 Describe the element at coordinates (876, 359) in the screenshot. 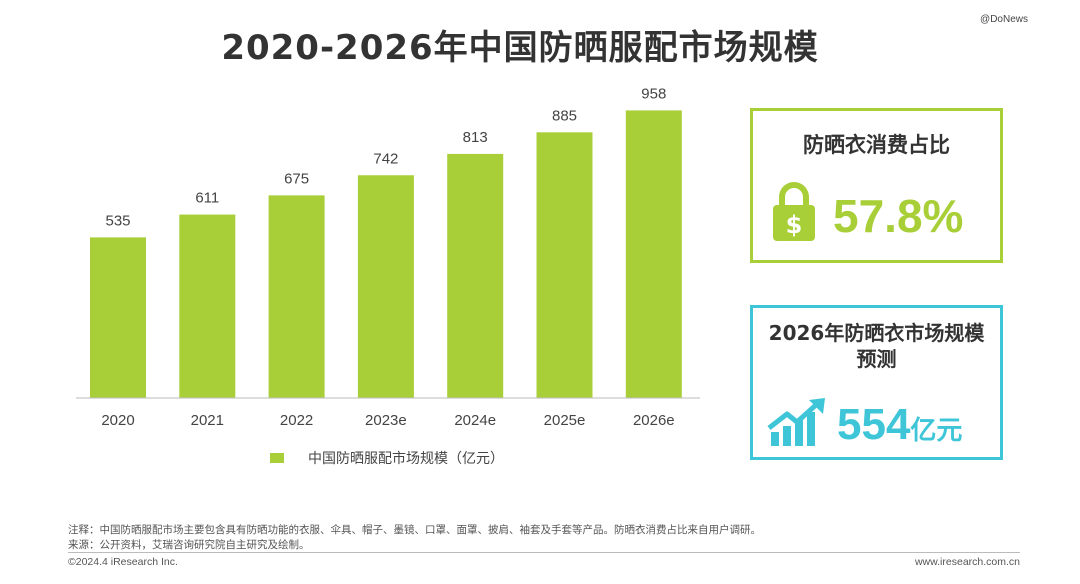

I see `market-forecast-title-line2: 预测` at that location.